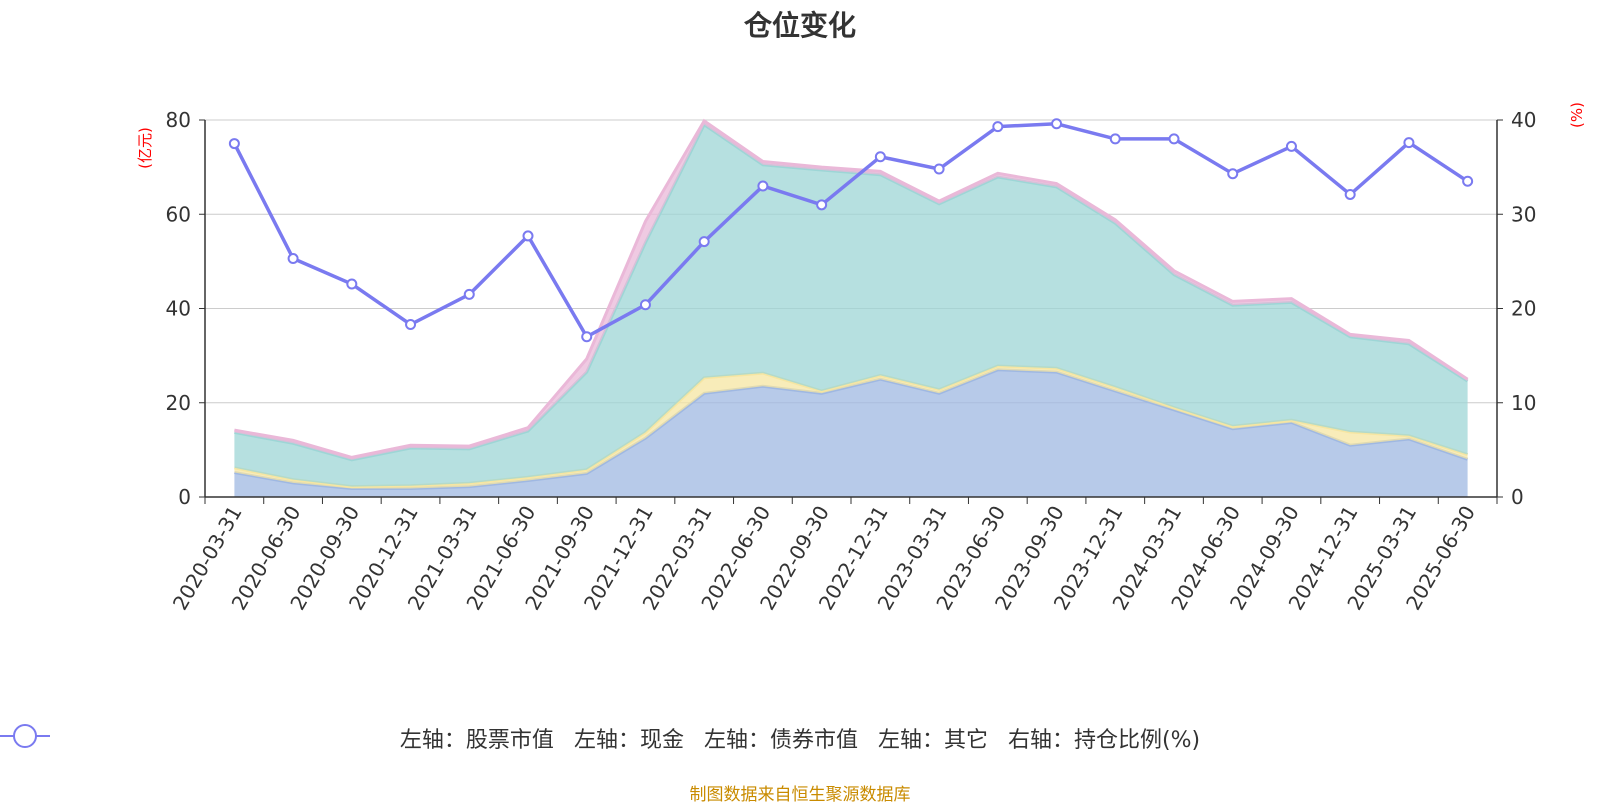 The image size is (1600, 805). Describe the element at coordinates (476, 740) in the screenshot. I see `legend-label: 左轴：股票市值` at that location.